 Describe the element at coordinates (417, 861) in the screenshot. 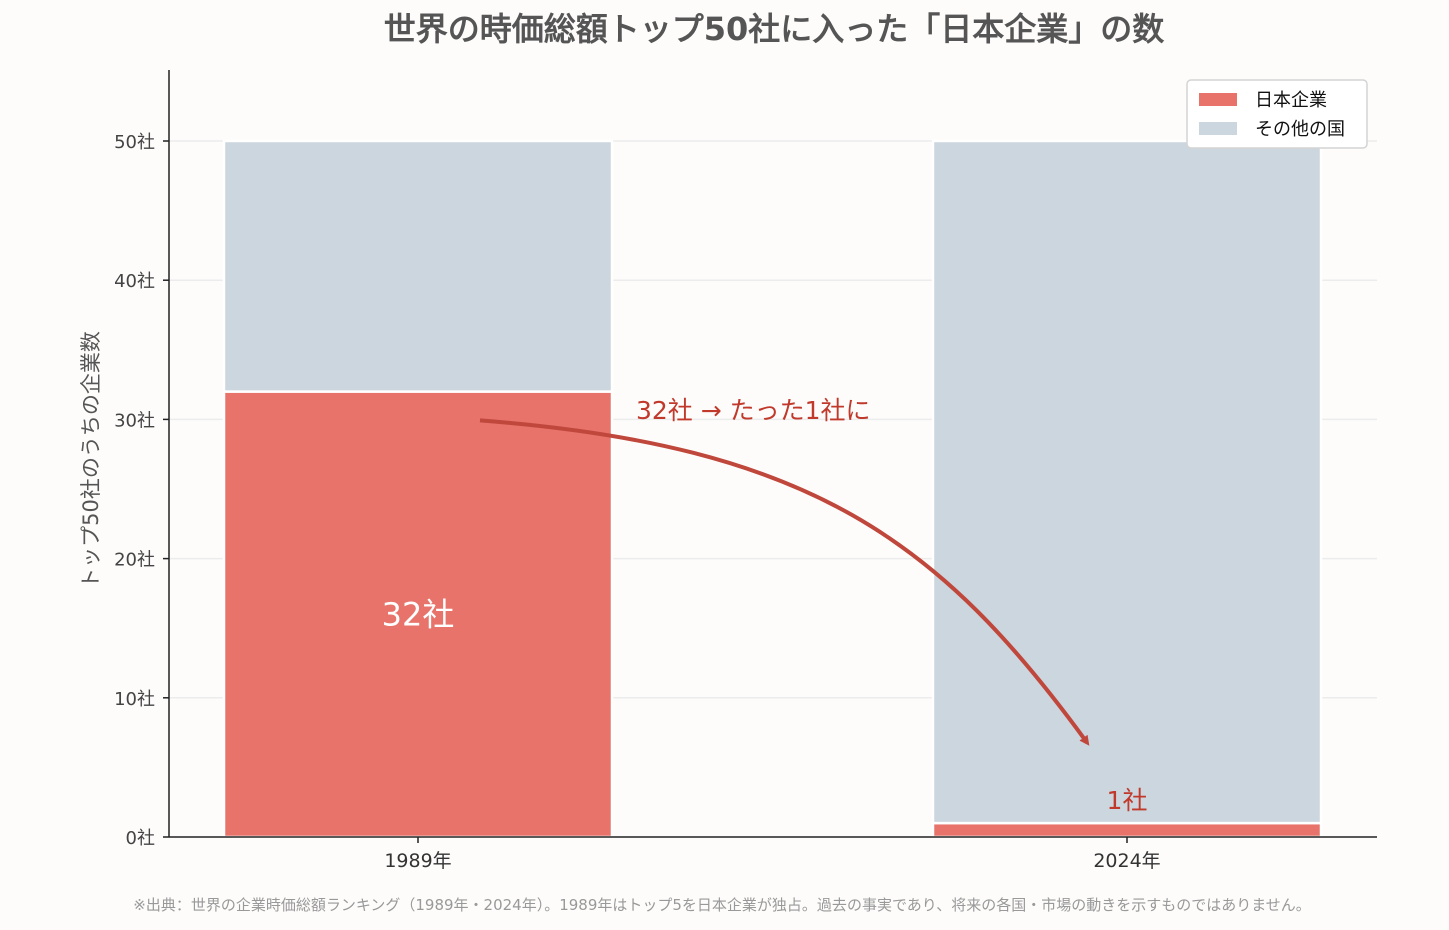

I see `x-tick-label-0: 1989年` at that location.